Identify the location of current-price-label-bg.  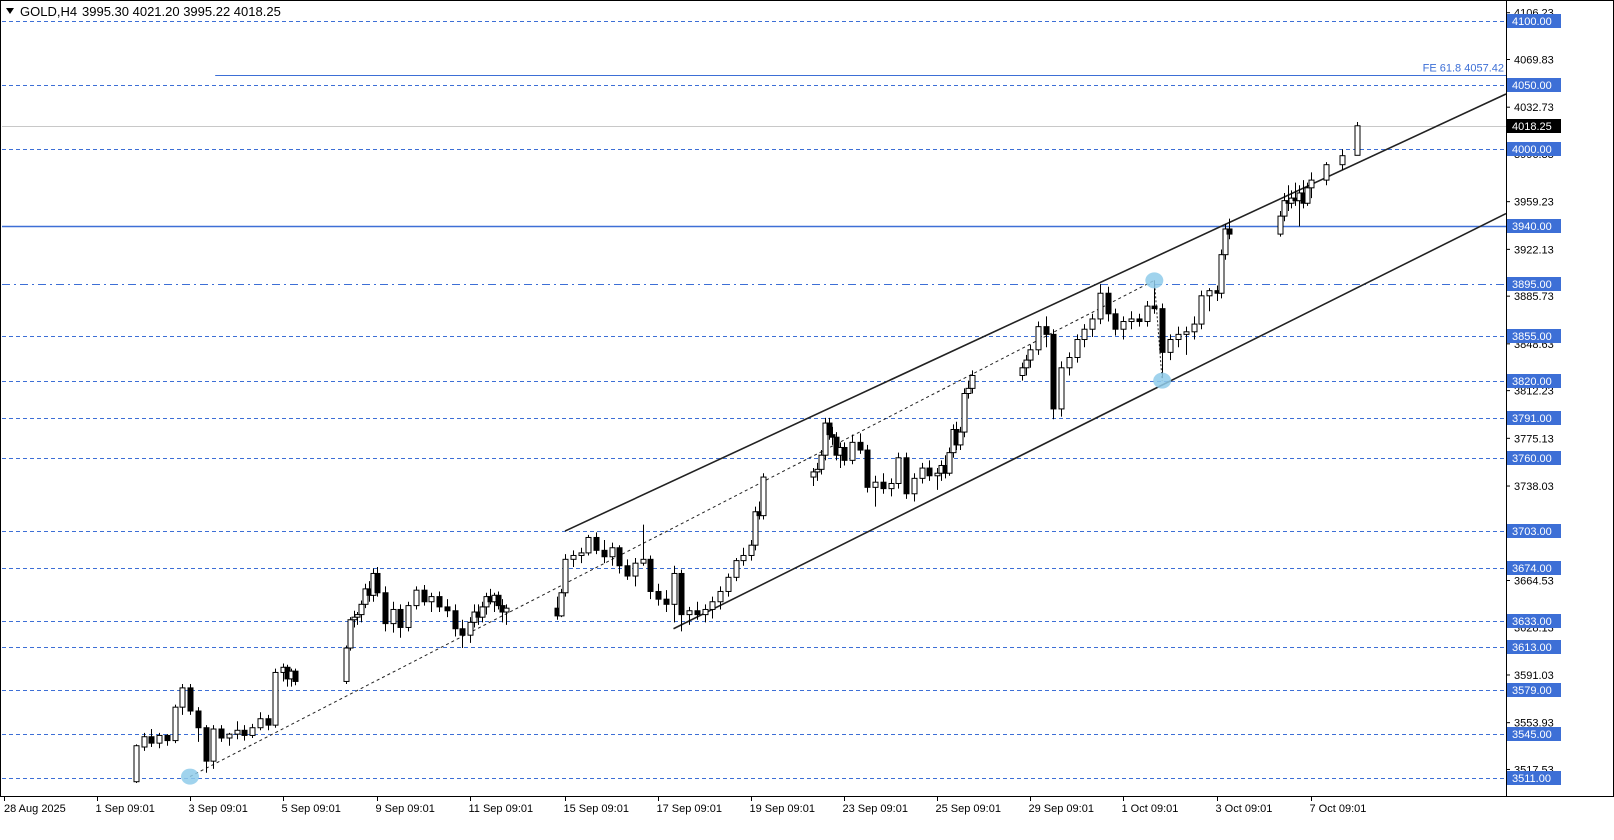
(1534, 126).